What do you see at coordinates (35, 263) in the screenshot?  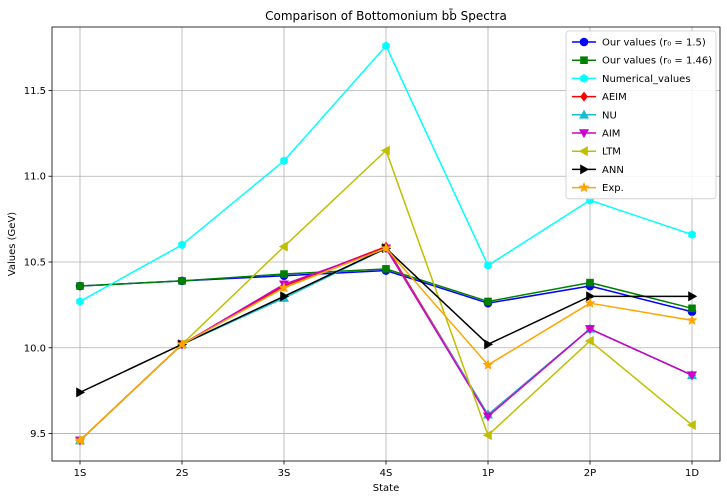 I see `y-tick-label: 10.5` at bounding box center [35, 263].